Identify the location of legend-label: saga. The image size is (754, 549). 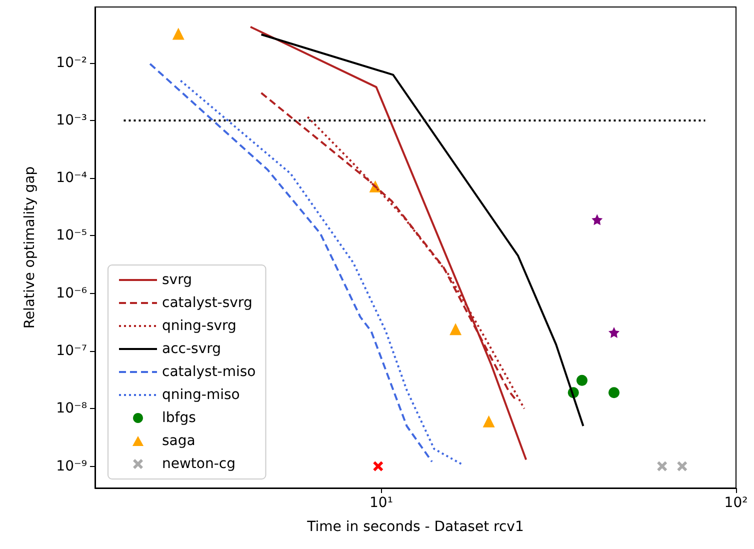
(179, 441).